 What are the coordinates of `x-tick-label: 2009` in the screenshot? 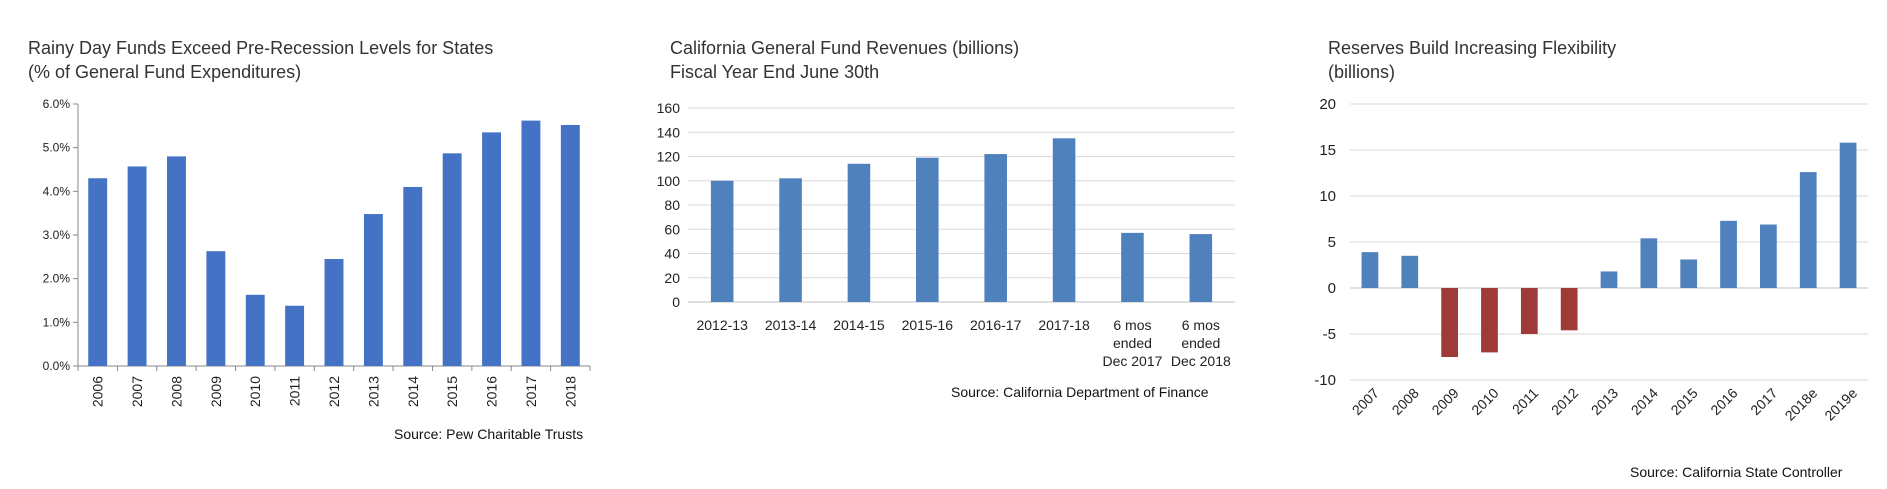 It's located at (1444, 401).